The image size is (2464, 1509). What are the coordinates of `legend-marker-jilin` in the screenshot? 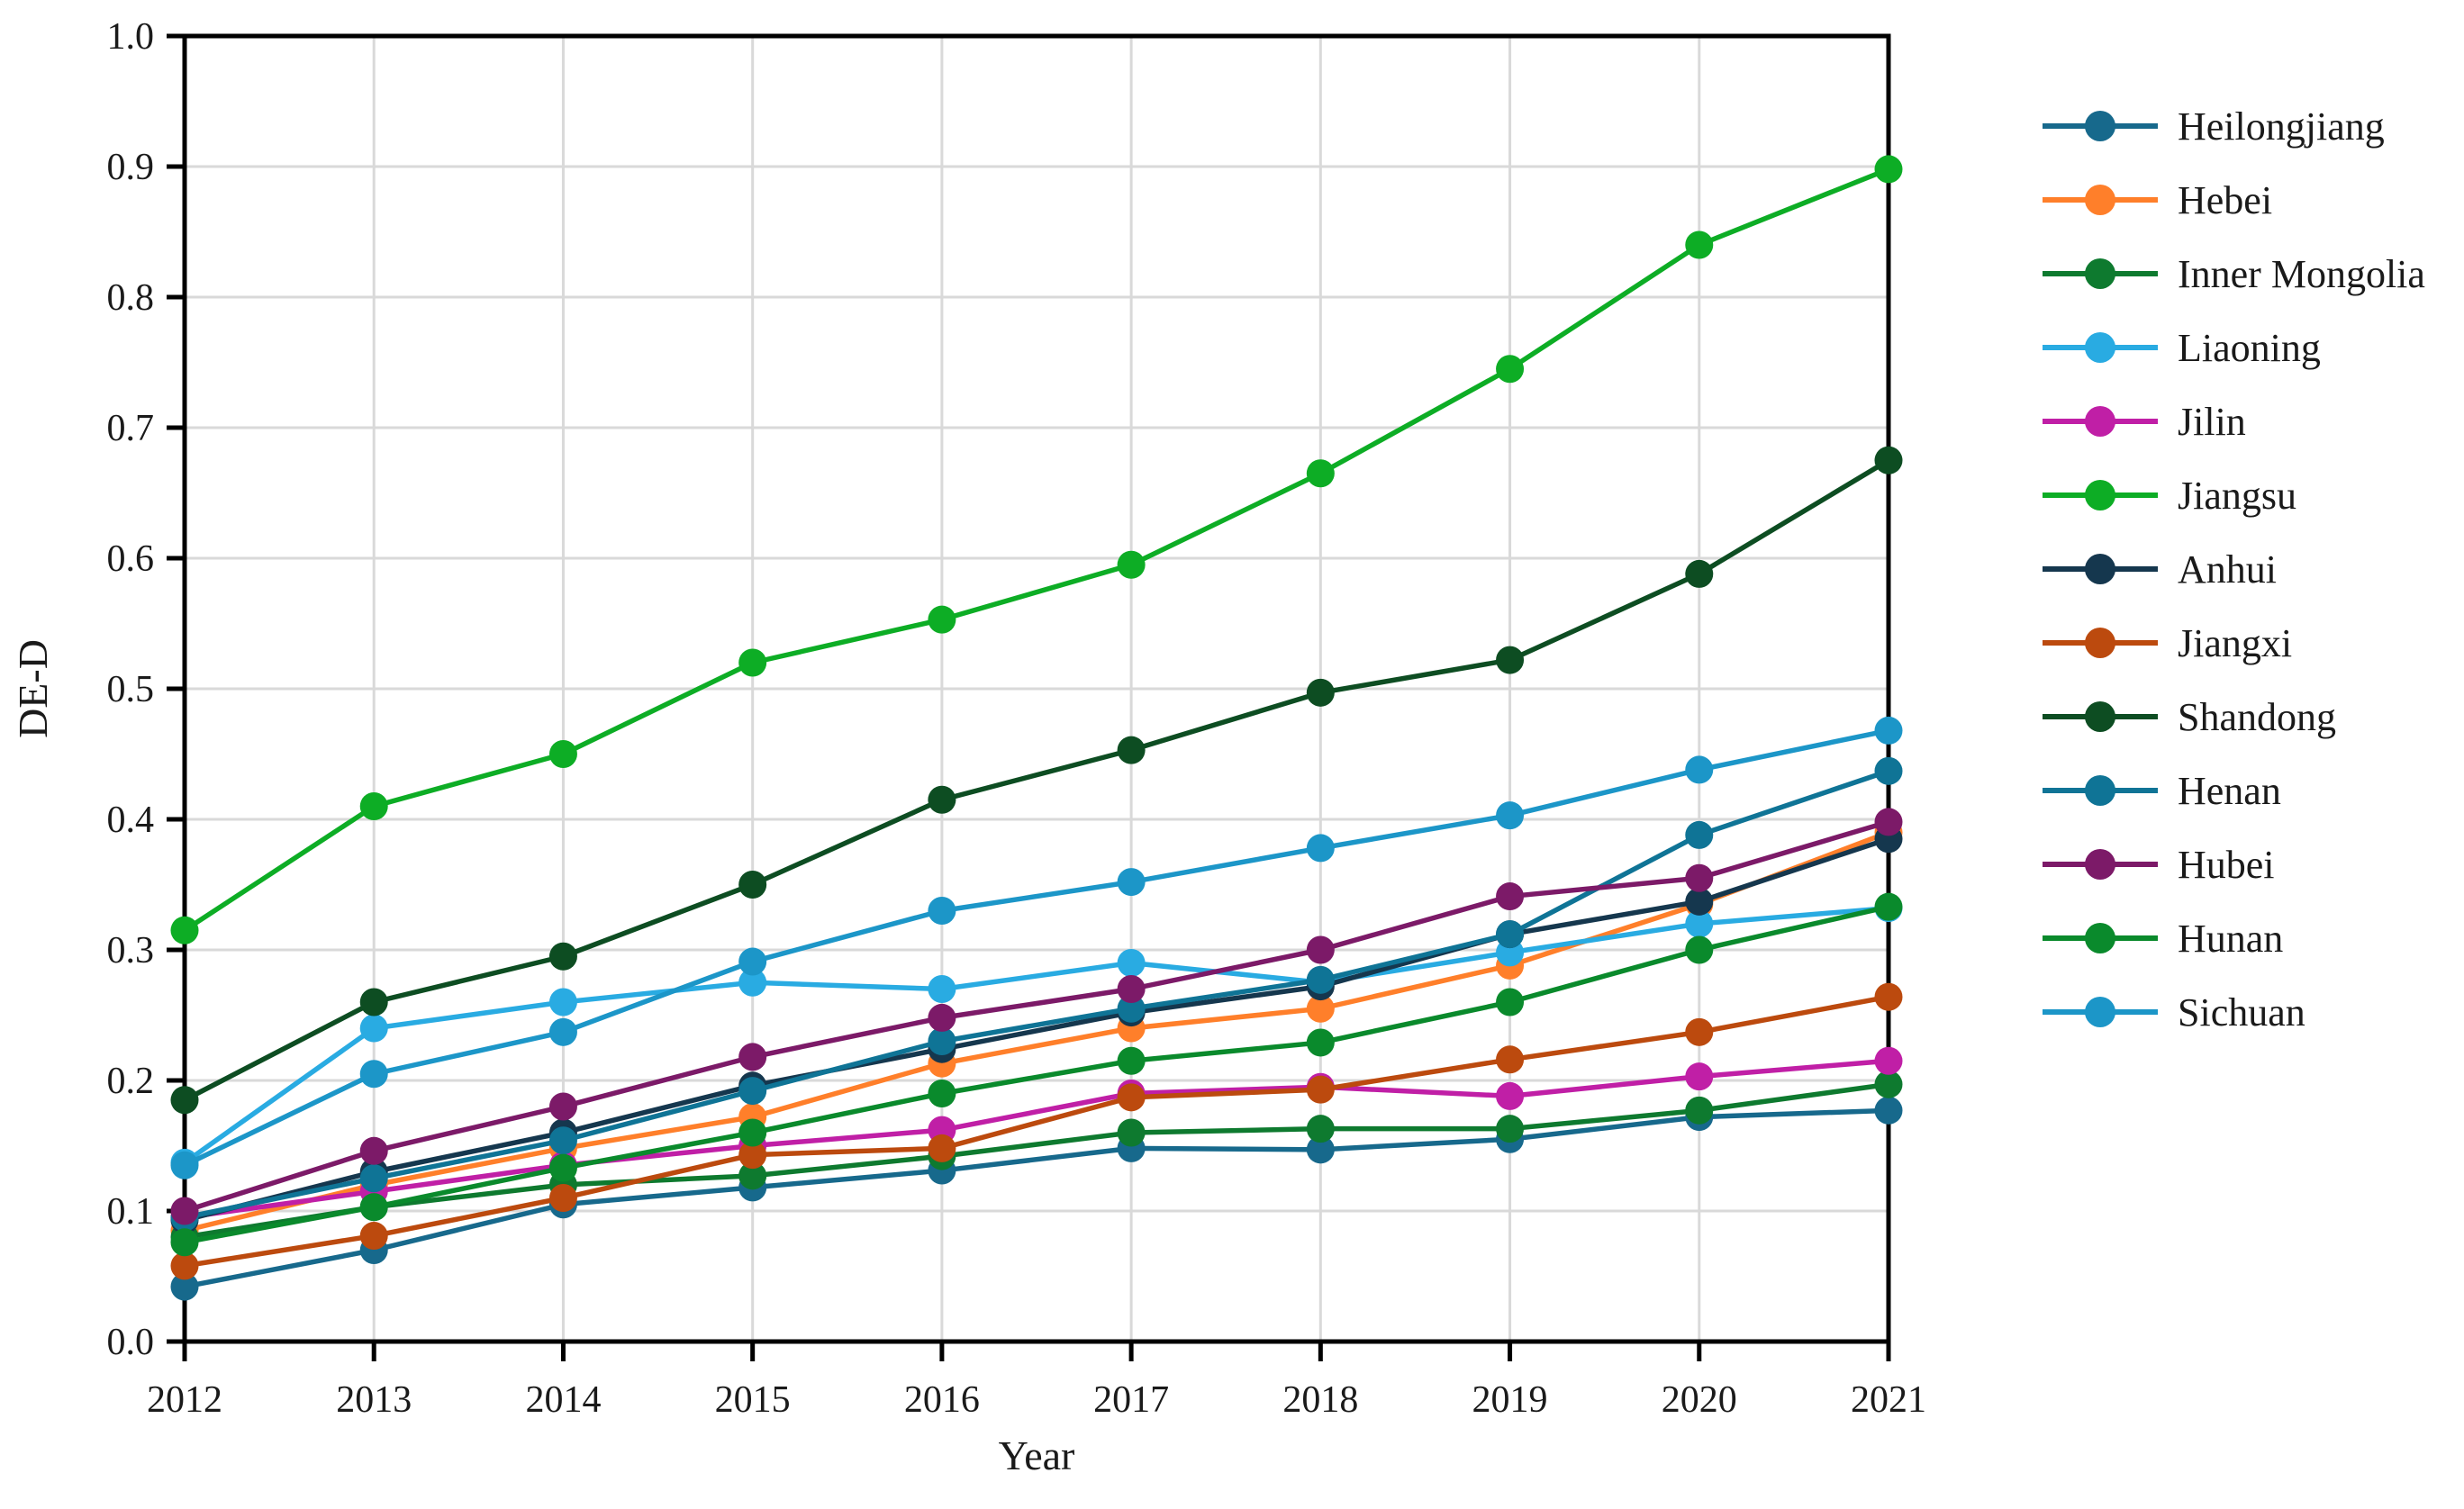 It's located at (2100, 421).